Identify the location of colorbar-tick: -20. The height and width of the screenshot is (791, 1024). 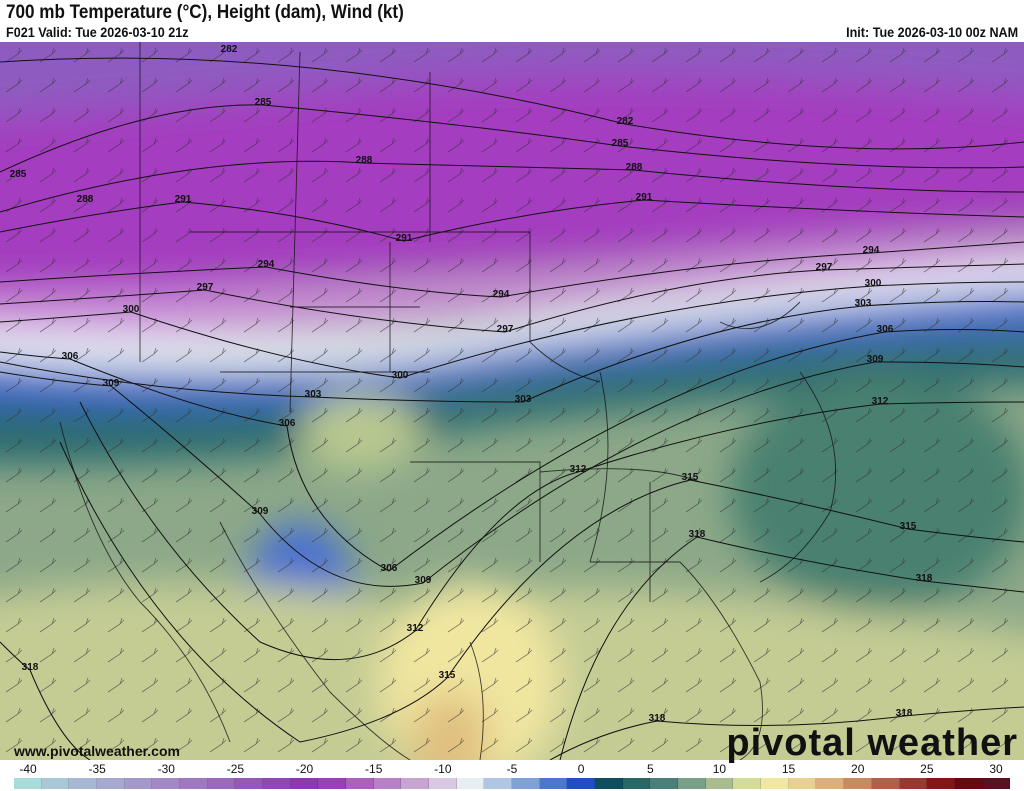
(304, 769).